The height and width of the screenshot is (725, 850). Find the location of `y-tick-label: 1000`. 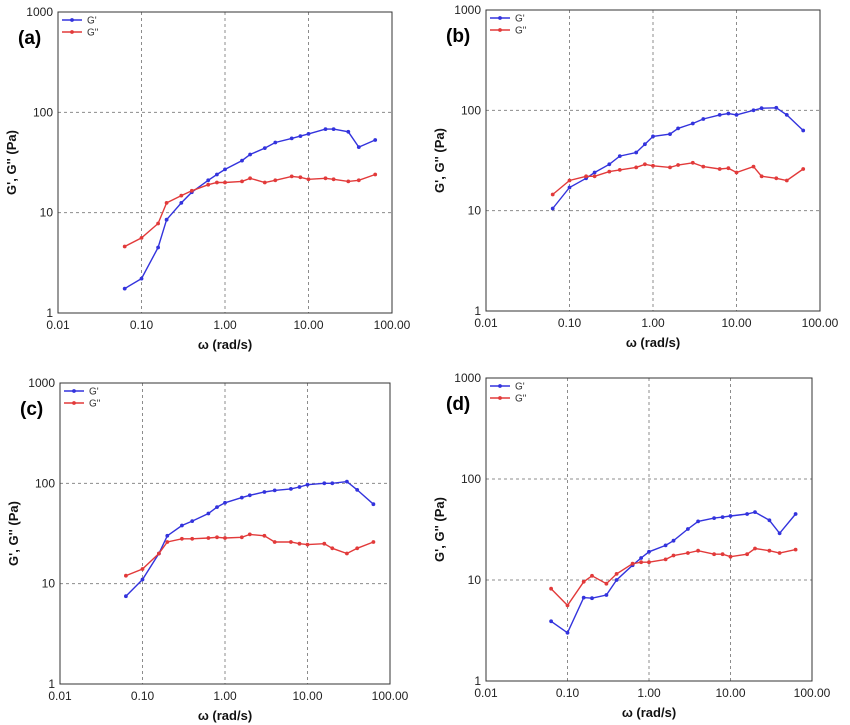

y-tick-label: 1000 is located at coordinates (39, 12).